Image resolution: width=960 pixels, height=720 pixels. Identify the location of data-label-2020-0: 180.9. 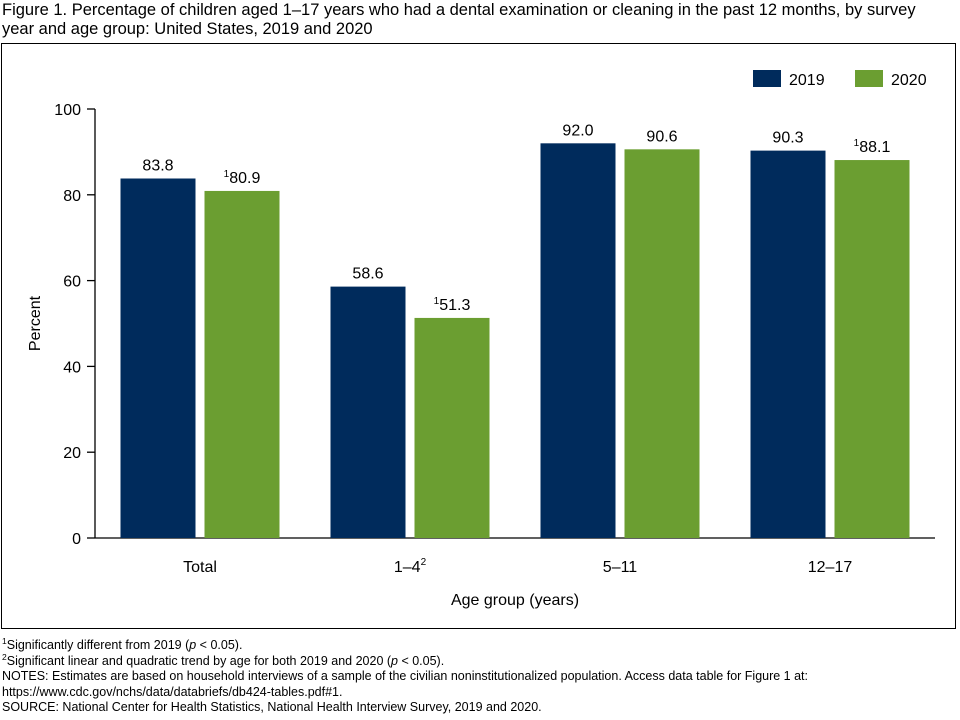
(242, 178).